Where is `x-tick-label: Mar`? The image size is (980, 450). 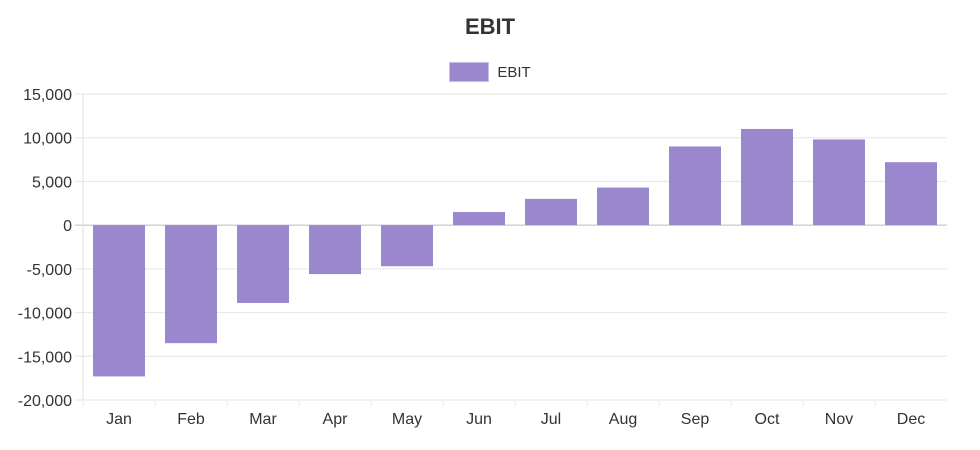
x-tick-label: Mar is located at coordinates (263, 419).